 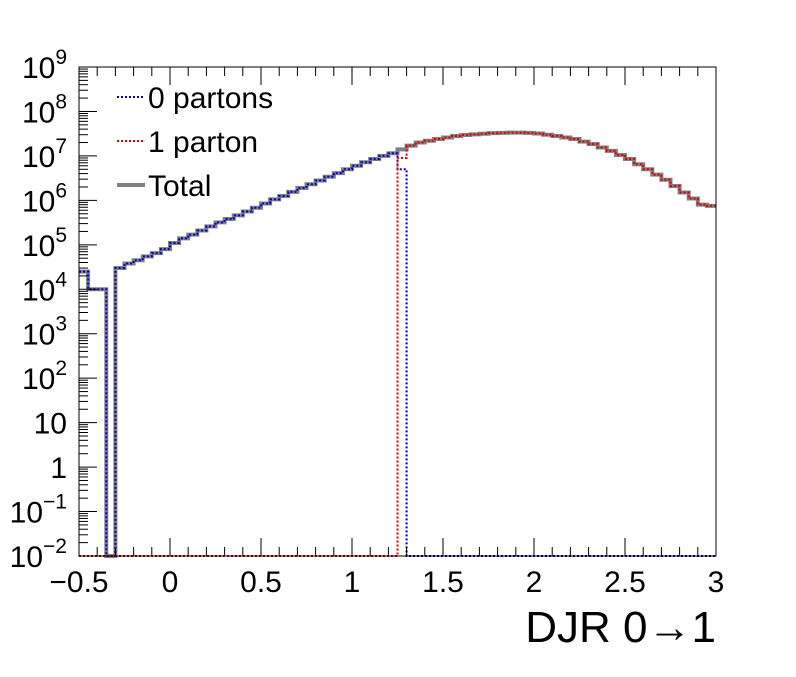 I want to click on legend: 0 partons 1 parton Total, so click(x=195, y=142).